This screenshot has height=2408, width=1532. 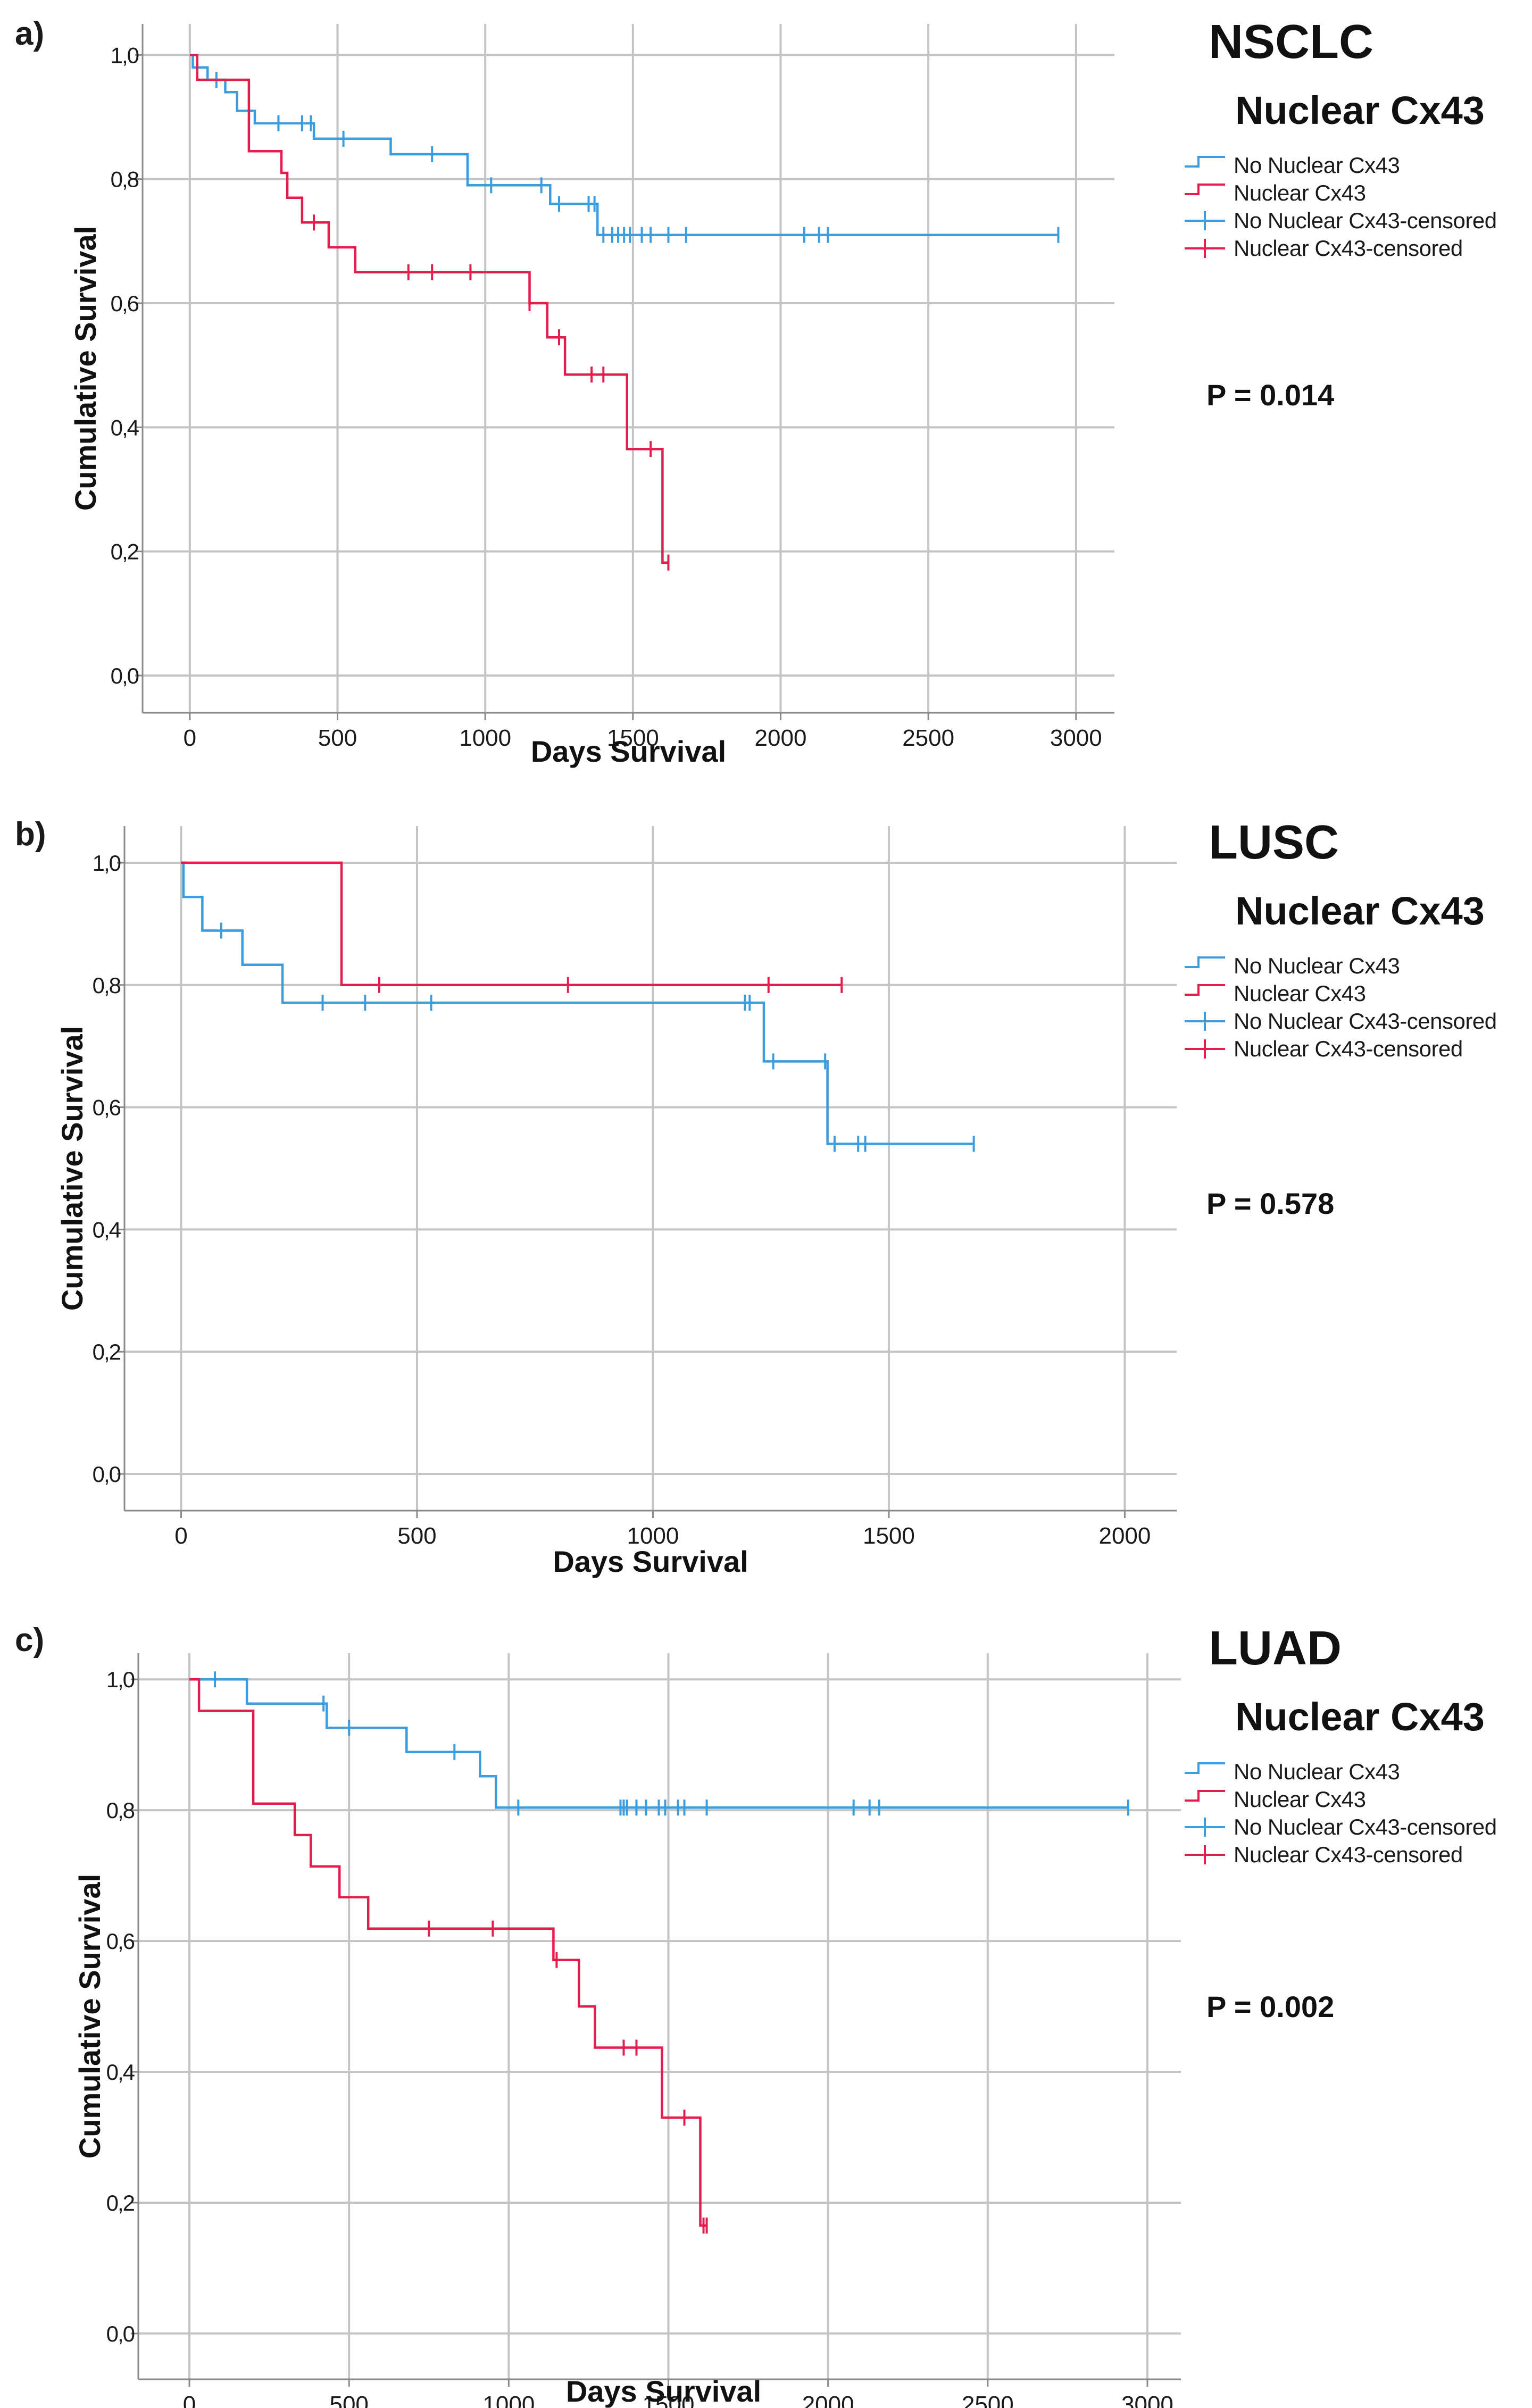 What do you see at coordinates (1275, 1648) in the screenshot?
I see `chart-title: LUAD` at bounding box center [1275, 1648].